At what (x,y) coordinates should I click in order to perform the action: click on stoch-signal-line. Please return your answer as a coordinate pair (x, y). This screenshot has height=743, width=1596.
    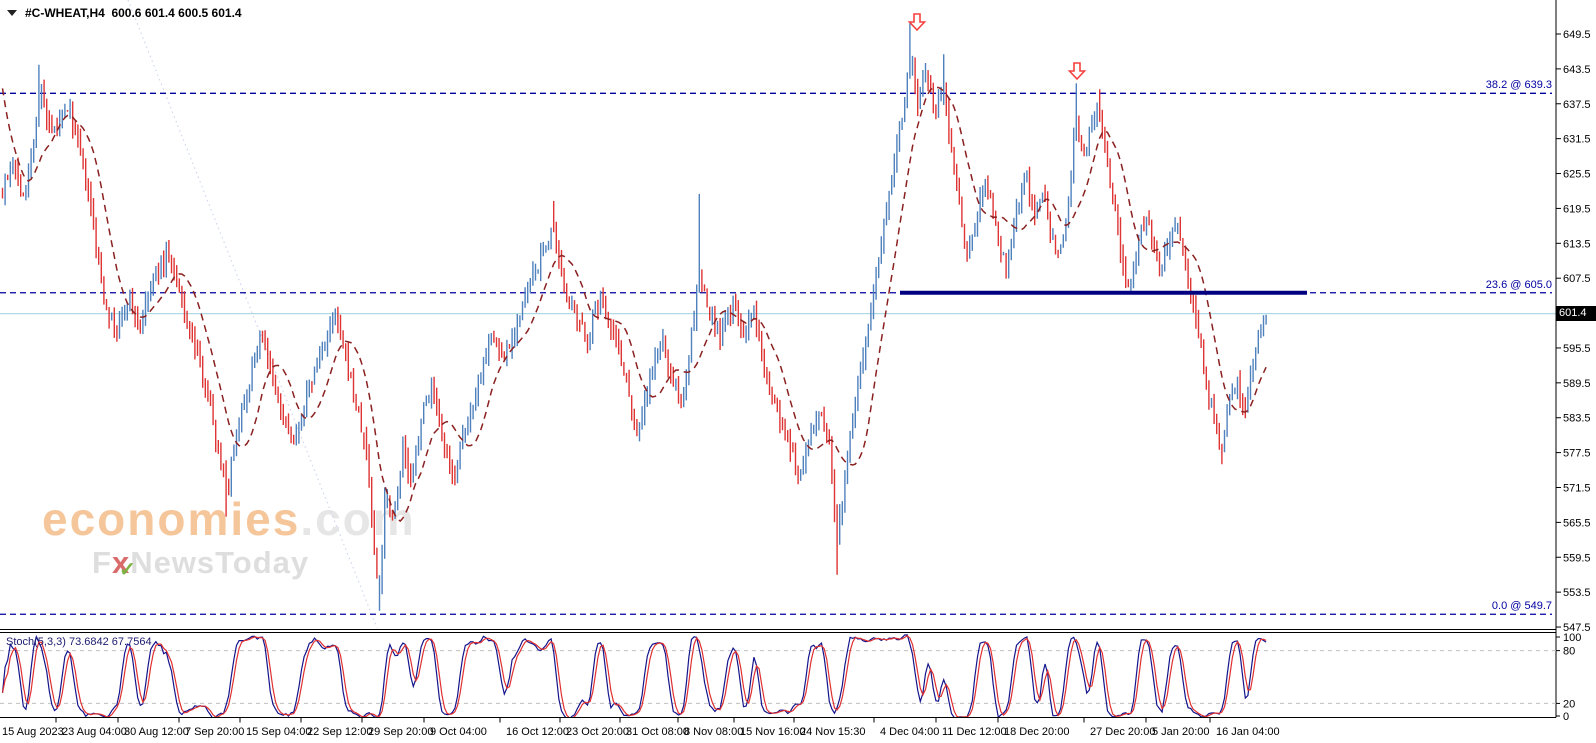
    Looking at the image, I should click on (634, 676).